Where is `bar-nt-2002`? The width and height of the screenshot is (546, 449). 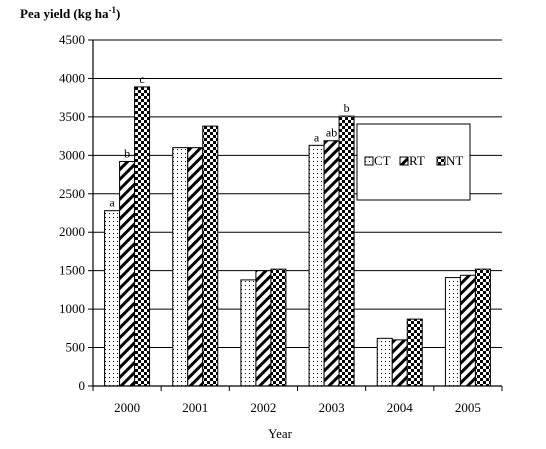
bar-nt-2002 is located at coordinates (278, 327).